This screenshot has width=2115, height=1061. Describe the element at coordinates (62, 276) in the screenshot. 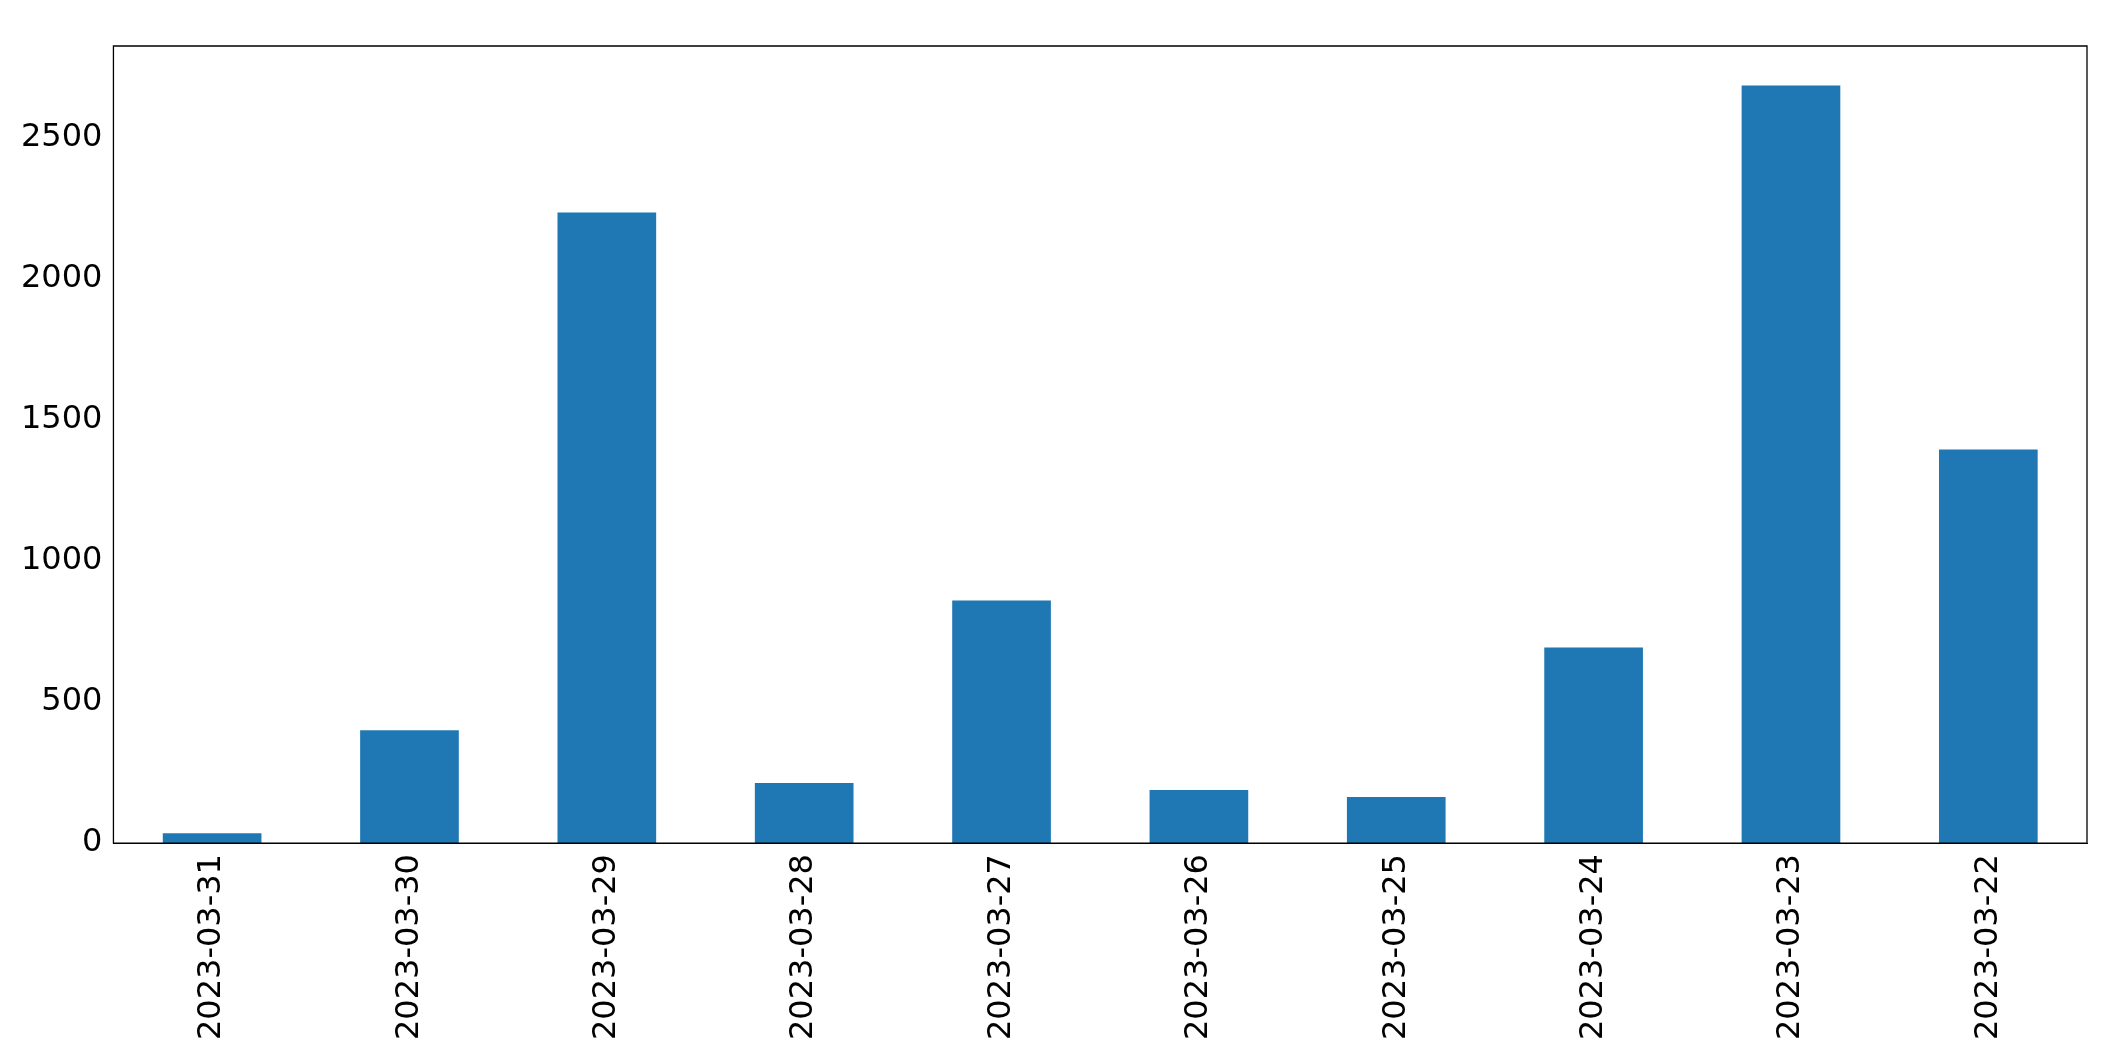

I see `y-tick-label: 2000` at that location.